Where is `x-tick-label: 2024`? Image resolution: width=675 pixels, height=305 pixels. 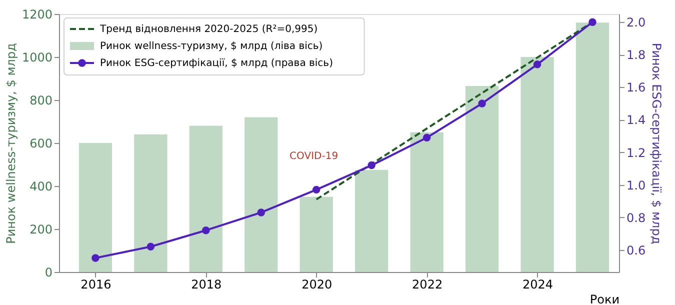
x-tick-label: 2024 is located at coordinates (538, 285).